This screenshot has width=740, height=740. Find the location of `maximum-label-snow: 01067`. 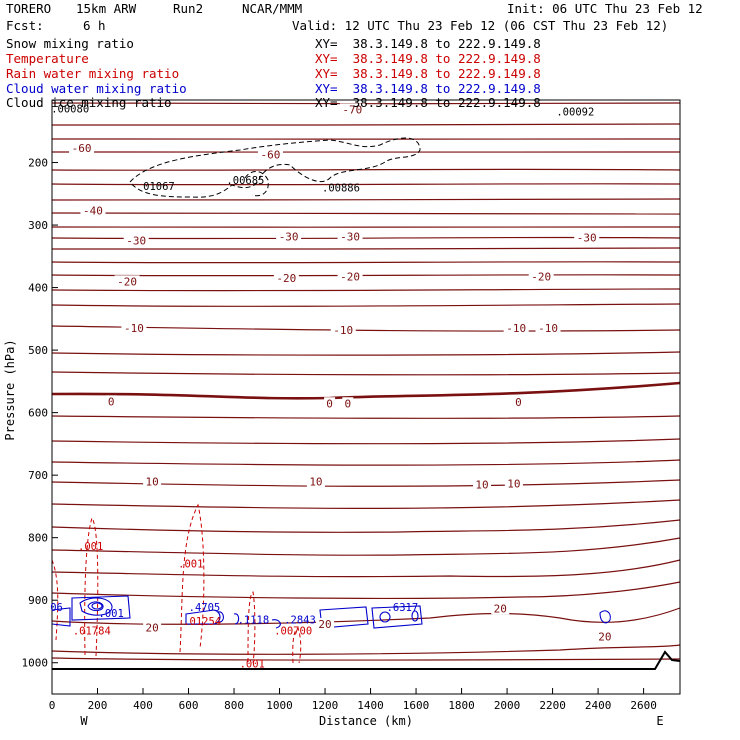

maximum-label-snow: 01067 is located at coordinates (159, 187).